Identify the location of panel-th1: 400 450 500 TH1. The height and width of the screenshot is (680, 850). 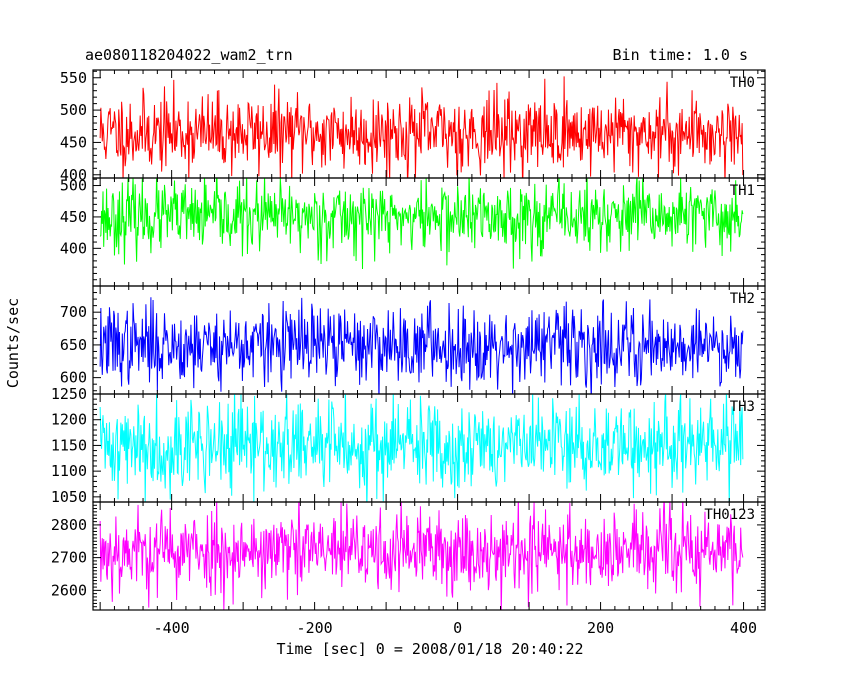
(413, 232).